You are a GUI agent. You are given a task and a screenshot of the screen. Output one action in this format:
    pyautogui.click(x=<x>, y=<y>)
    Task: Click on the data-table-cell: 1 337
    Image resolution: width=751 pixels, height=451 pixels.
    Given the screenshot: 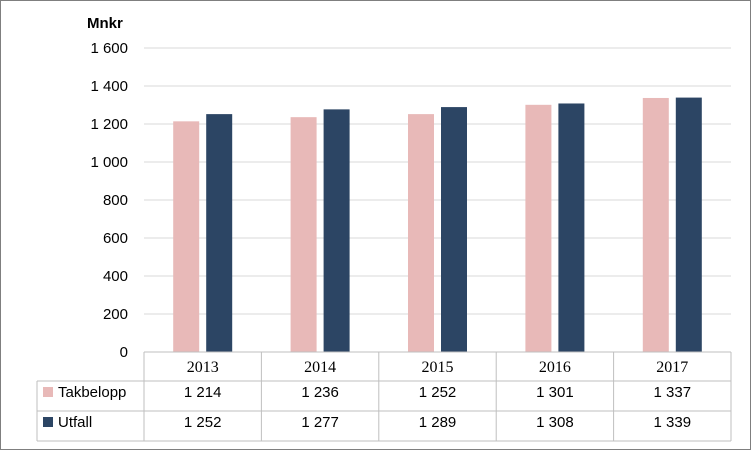 What is the action you would take?
    pyautogui.click(x=673, y=392)
    